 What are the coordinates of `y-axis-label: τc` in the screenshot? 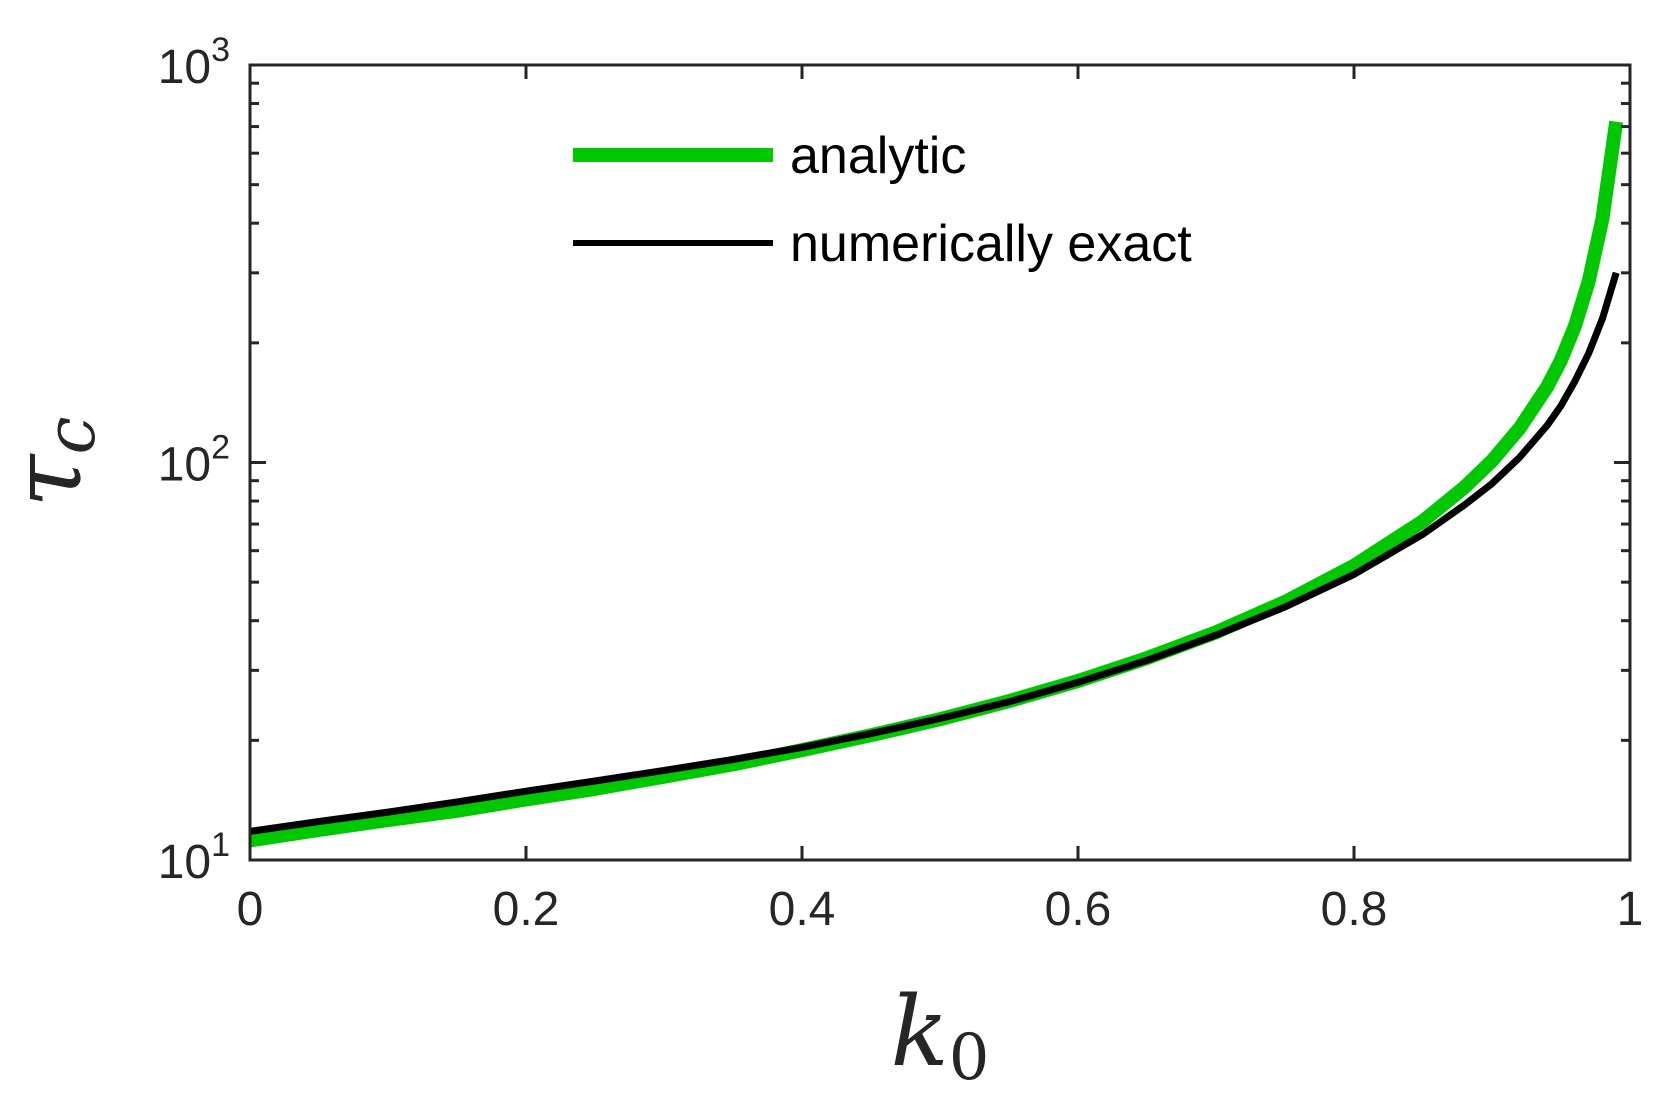 It's located at (55, 461).